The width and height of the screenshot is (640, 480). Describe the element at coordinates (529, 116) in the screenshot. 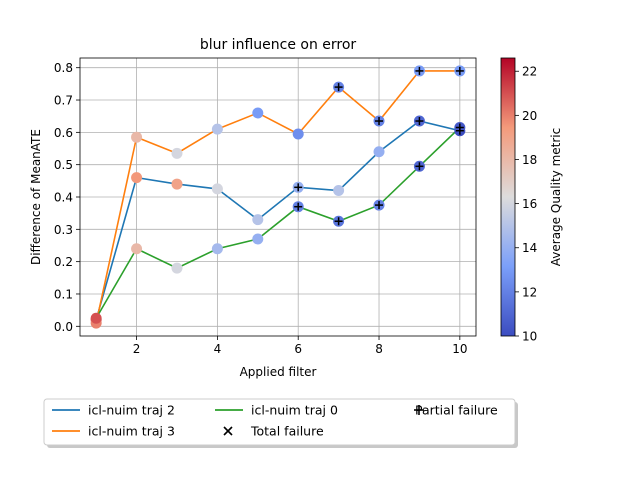

I see `colorbar-tick-label: 20` at that location.